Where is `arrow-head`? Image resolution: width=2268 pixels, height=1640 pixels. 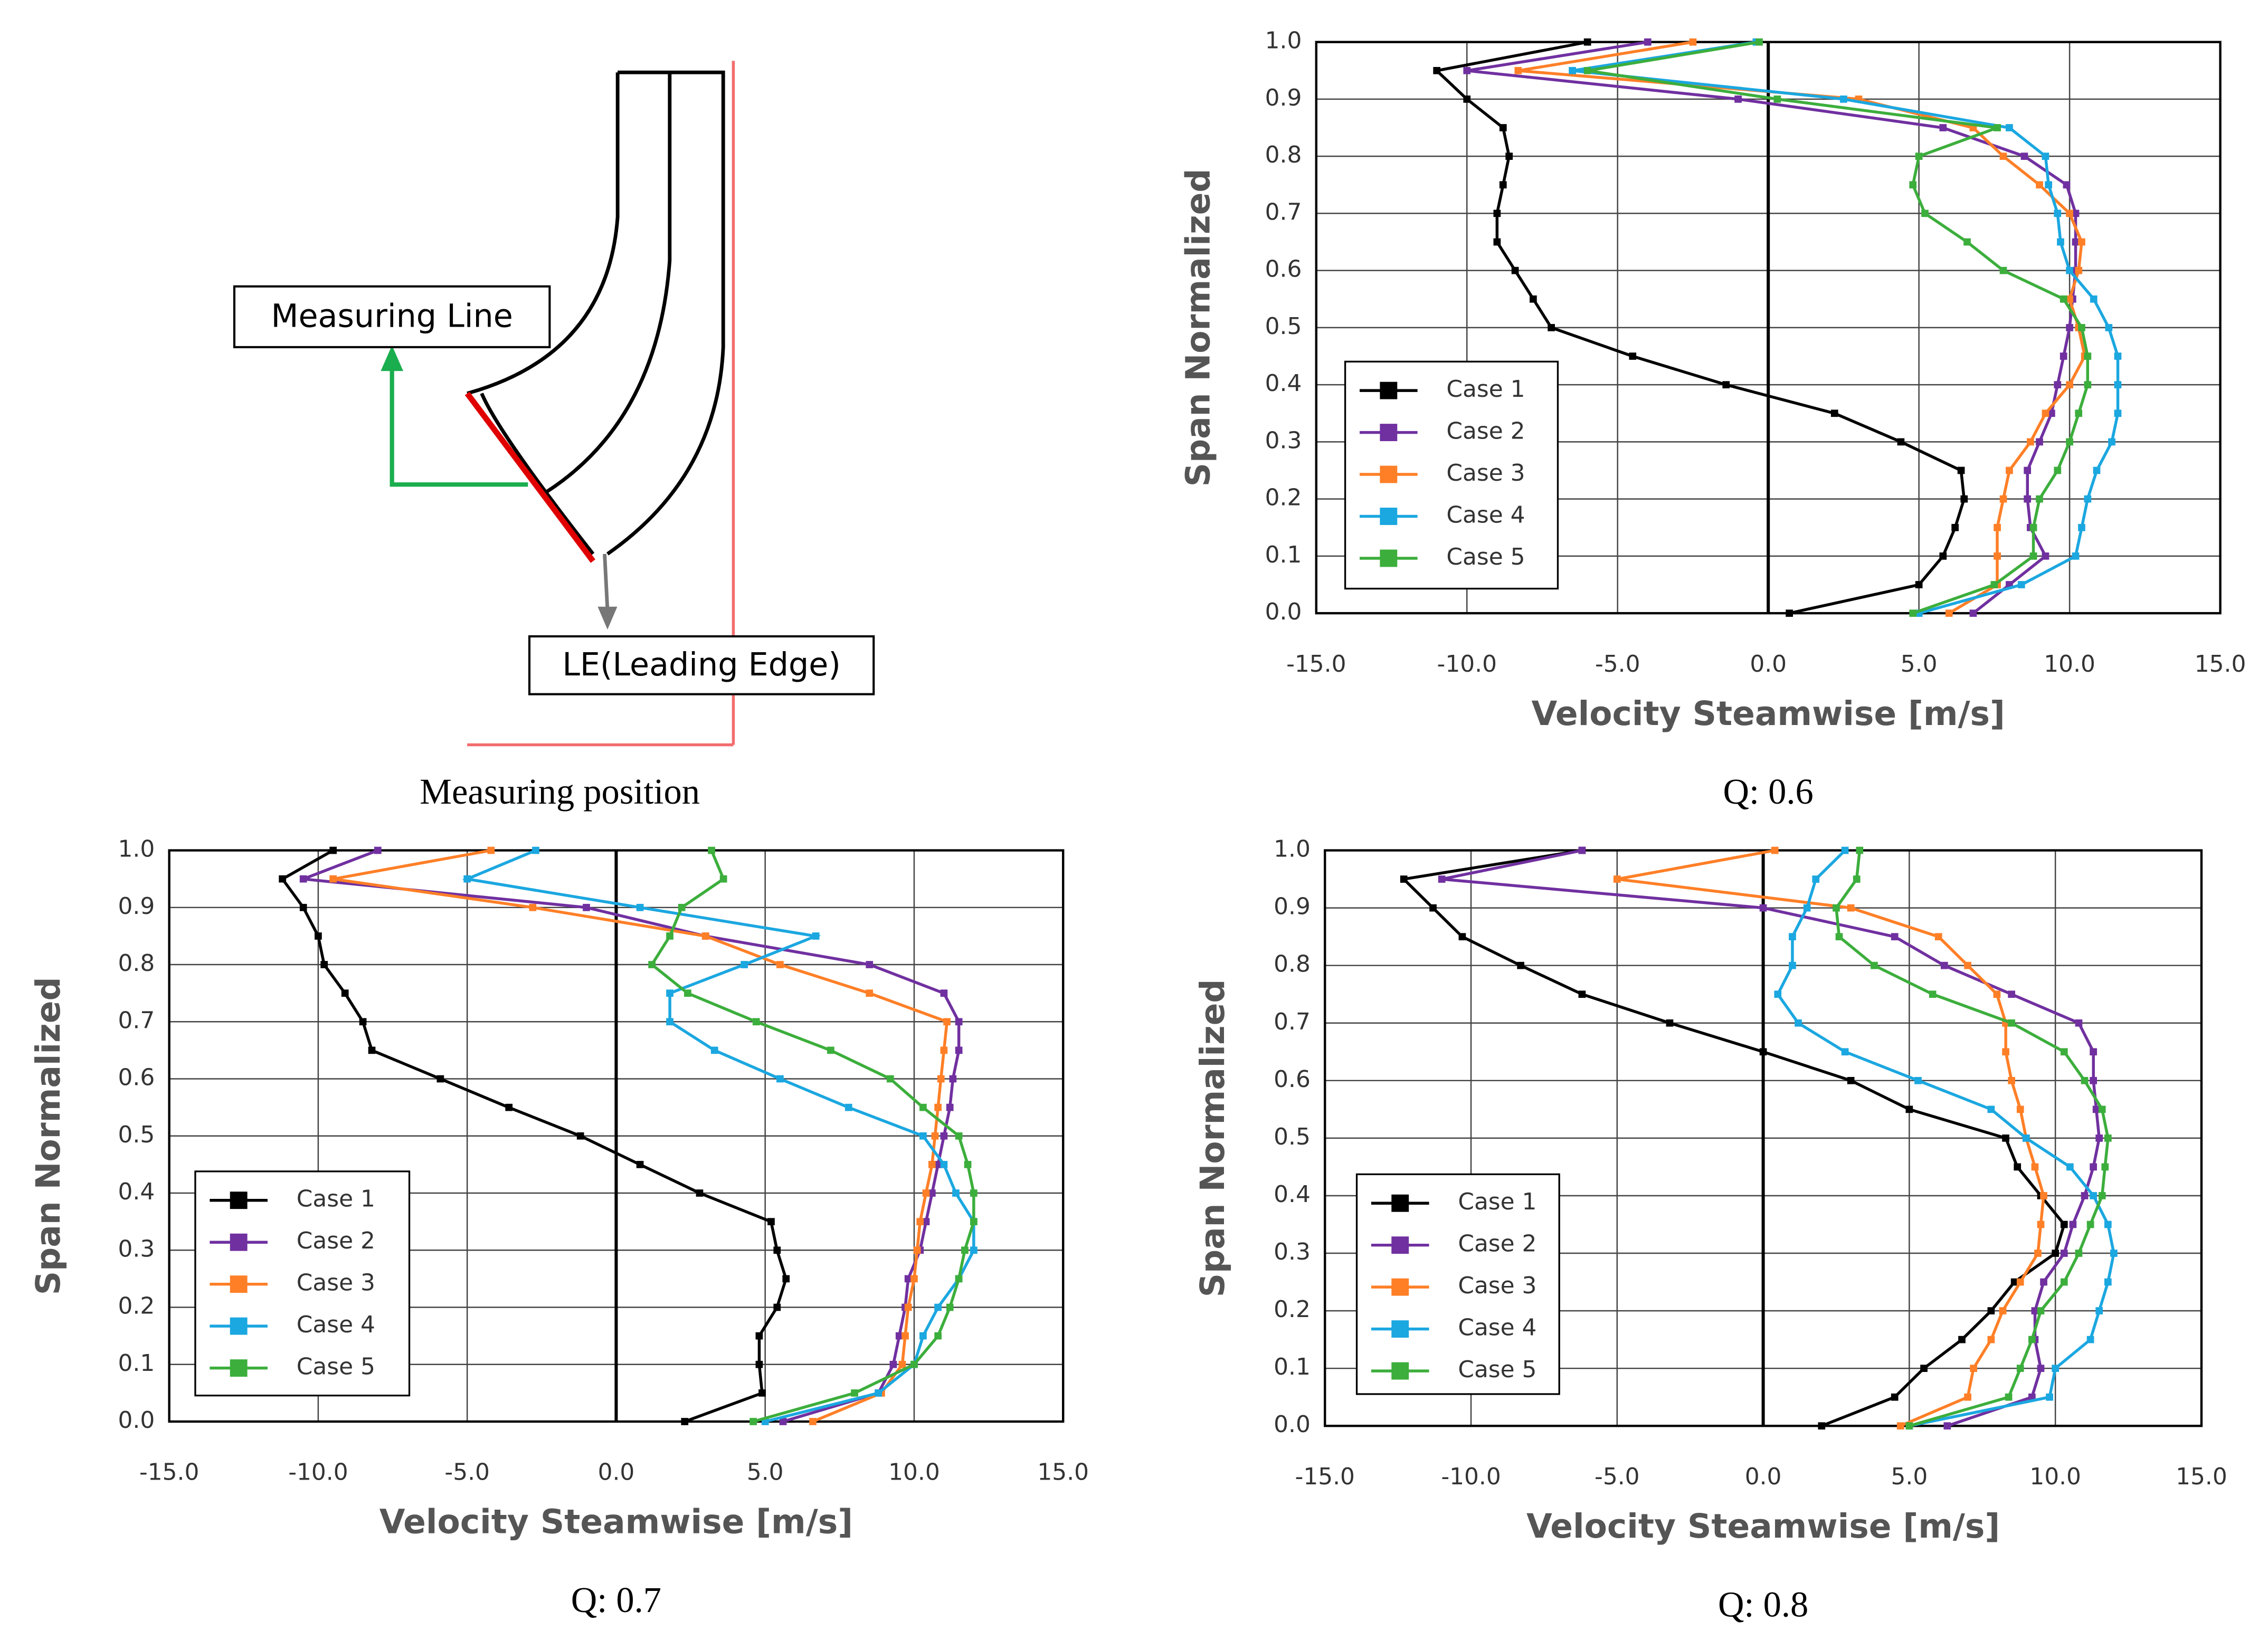
arrow-head is located at coordinates (607, 618).